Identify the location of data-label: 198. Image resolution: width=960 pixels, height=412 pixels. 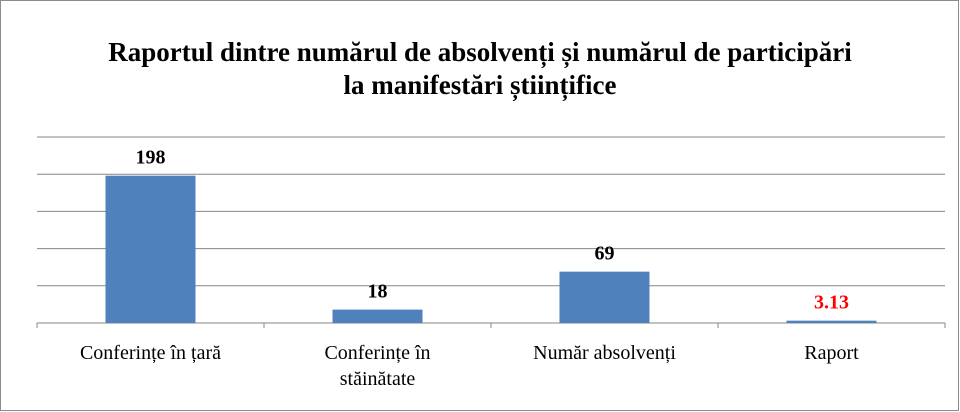
(151, 158).